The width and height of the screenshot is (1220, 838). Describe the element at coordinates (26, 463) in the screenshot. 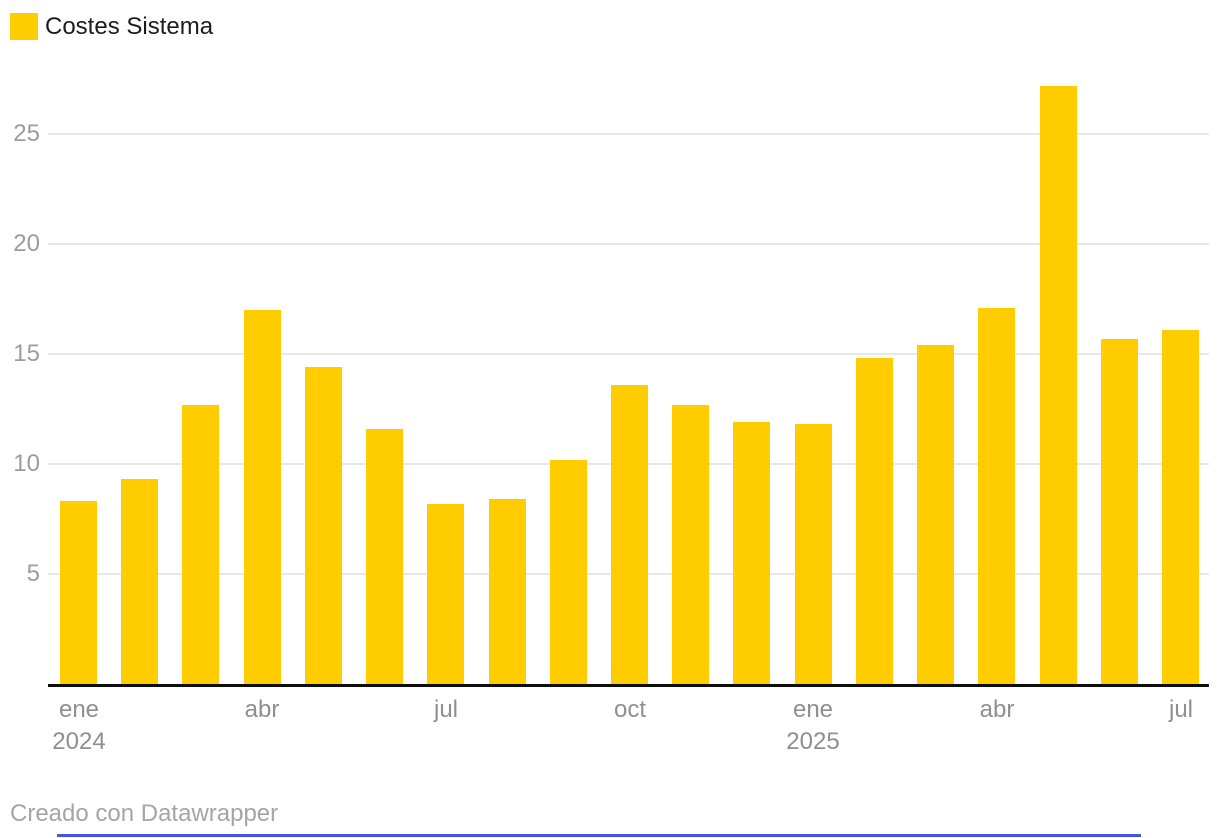

I see `y-tick-label-10: 10` at that location.